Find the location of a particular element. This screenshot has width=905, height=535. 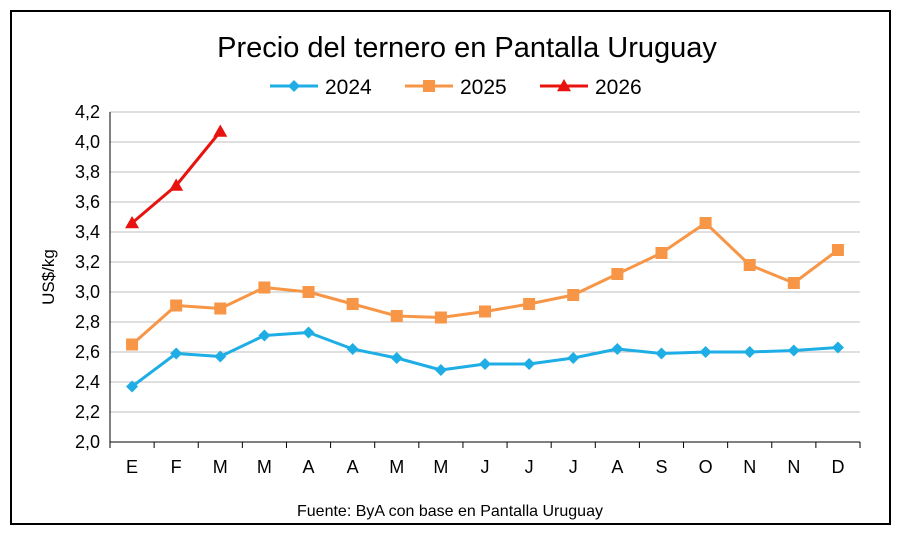

y-tick-label: 3,2 is located at coordinates (87, 262).